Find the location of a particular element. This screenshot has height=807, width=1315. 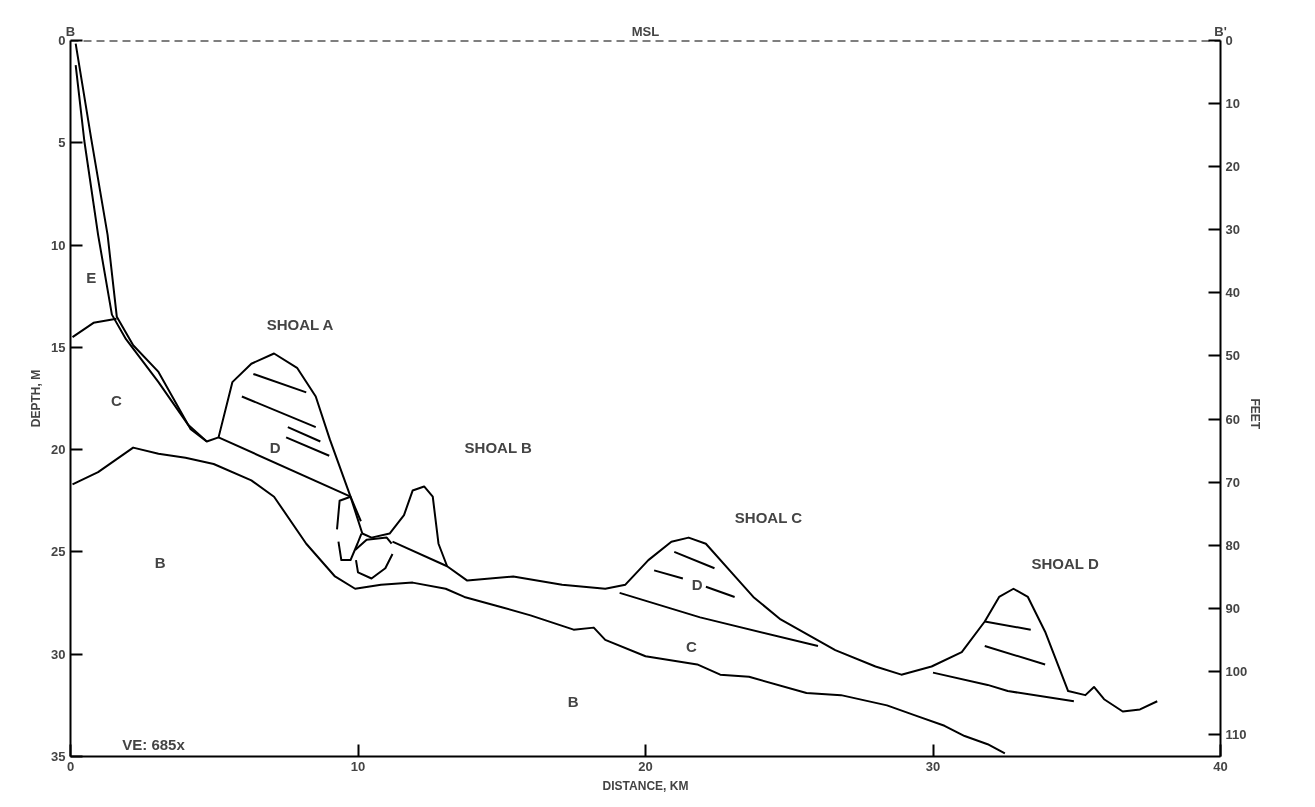

y-tick-label: 0 is located at coordinates (62, 40).